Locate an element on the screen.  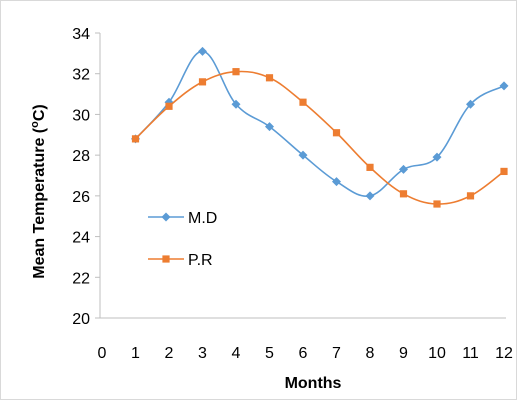
y-axis-title-superscript: o is located at coordinates (35, 124).